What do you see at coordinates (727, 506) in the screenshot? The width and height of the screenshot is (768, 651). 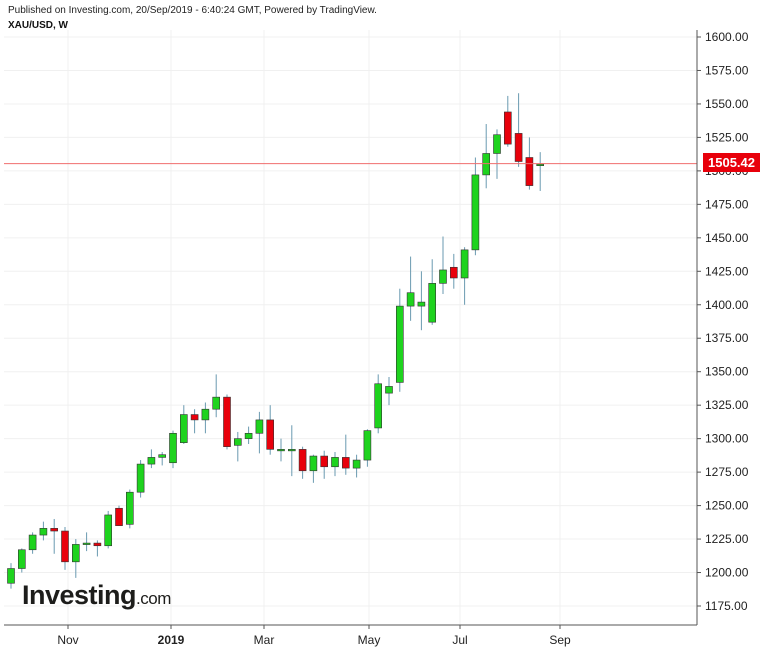 I see `y-tick-label: 1250.00` at bounding box center [727, 506].